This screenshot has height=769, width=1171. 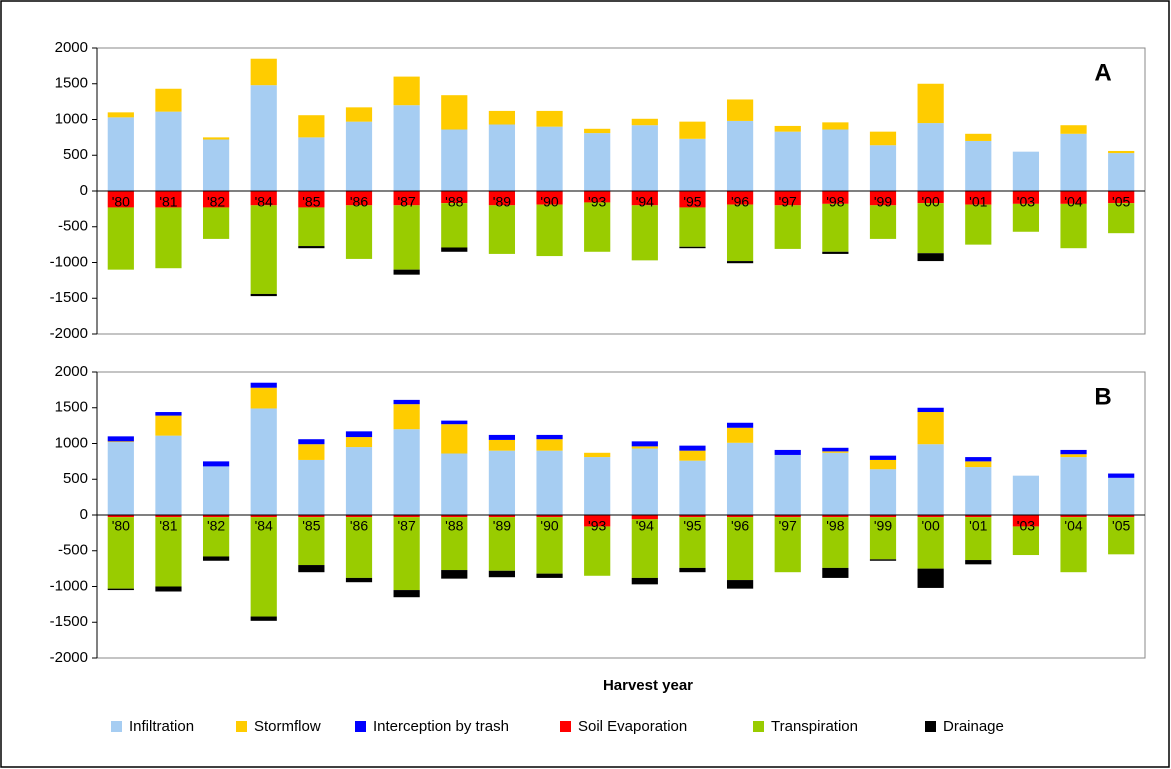 What do you see at coordinates (69, 297) in the screenshot?
I see `y-tick-label: -1500` at bounding box center [69, 297].